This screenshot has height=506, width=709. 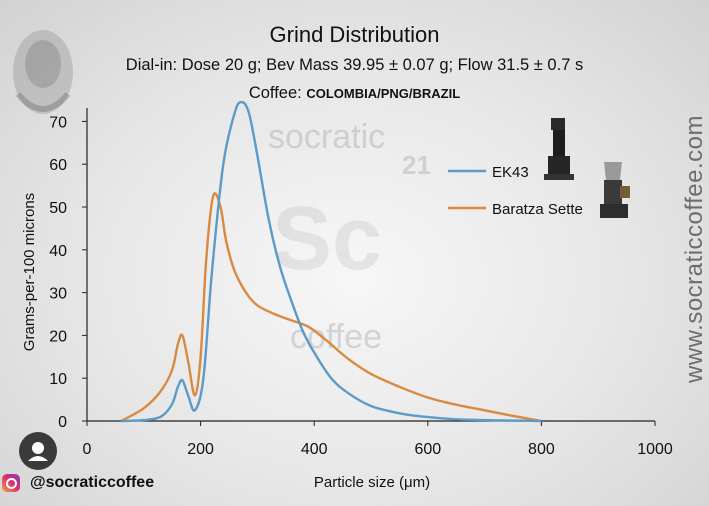 I want to click on y-tick-label: 10, so click(x=58, y=379).